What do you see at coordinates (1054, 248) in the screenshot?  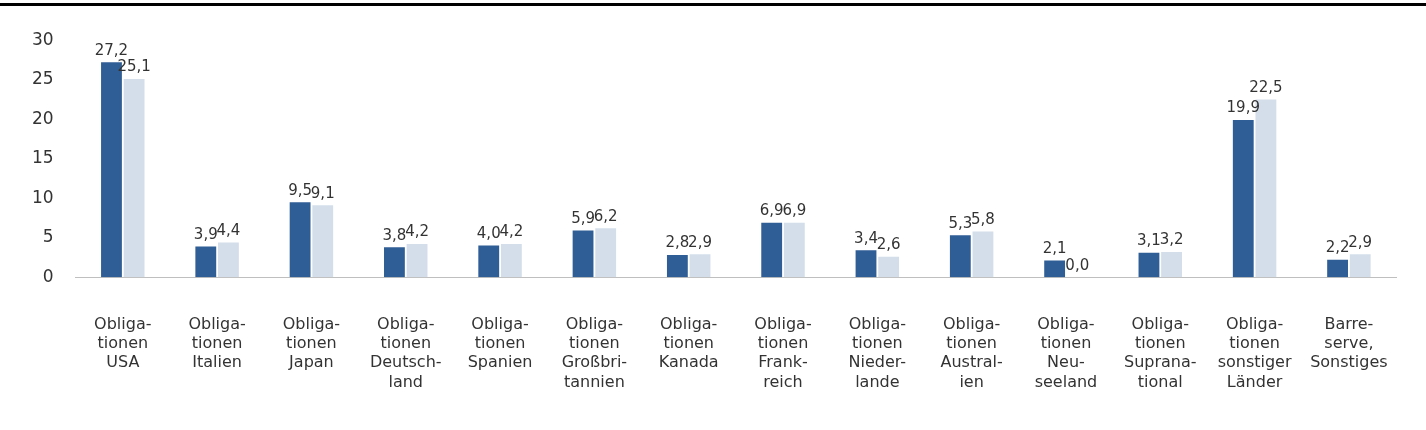 I see `data-label: 2,1` at bounding box center [1054, 248].